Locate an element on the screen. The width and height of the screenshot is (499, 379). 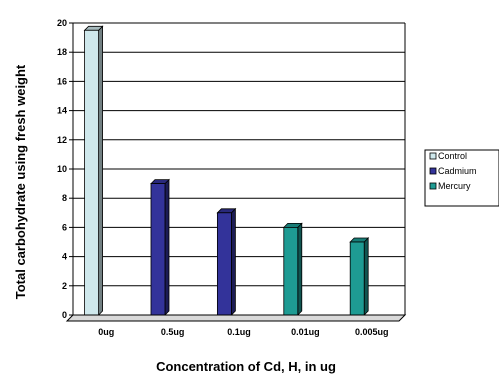
x-tick-labels: 0ug 0.5ug 0.1ug 0.01ug 0.005ug is located at coordinates (243, 332).